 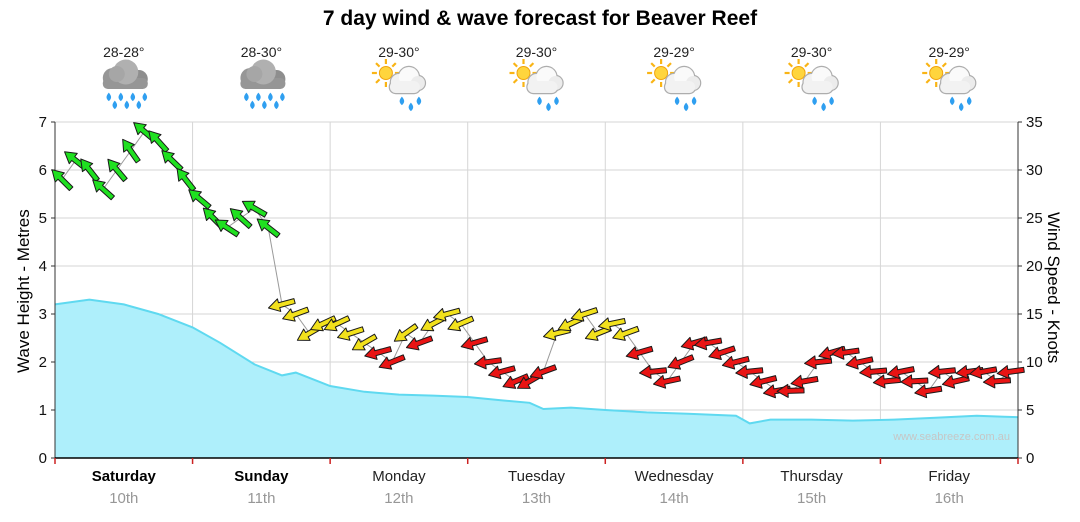 I want to click on wave-tick-label: 4, so click(x=43, y=266).